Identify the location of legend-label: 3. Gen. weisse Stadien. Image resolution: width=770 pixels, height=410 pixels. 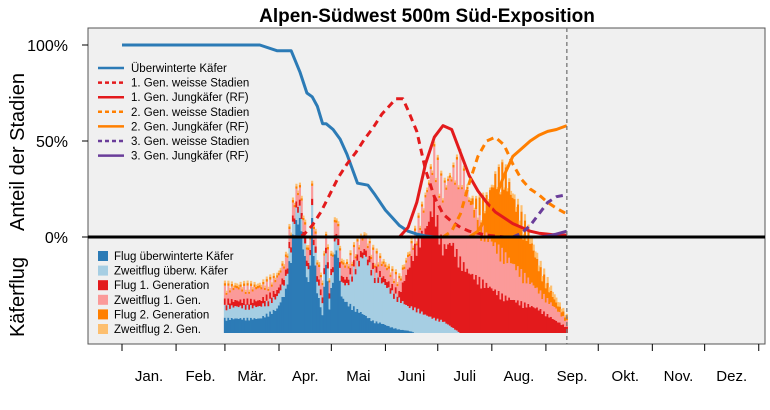
(190, 142).